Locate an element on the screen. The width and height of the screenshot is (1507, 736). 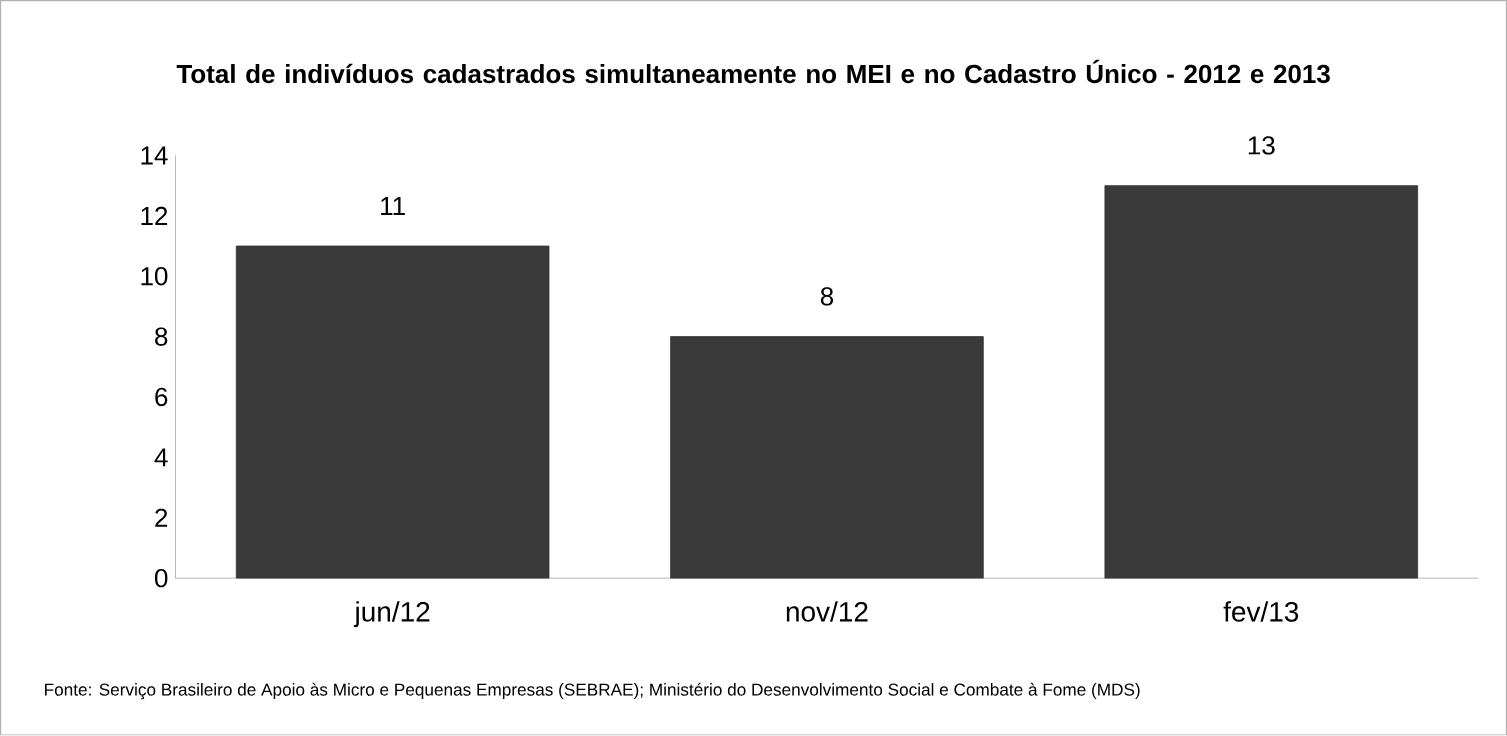
x-tick-label: fev/13 is located at coordinates (1261, 611).